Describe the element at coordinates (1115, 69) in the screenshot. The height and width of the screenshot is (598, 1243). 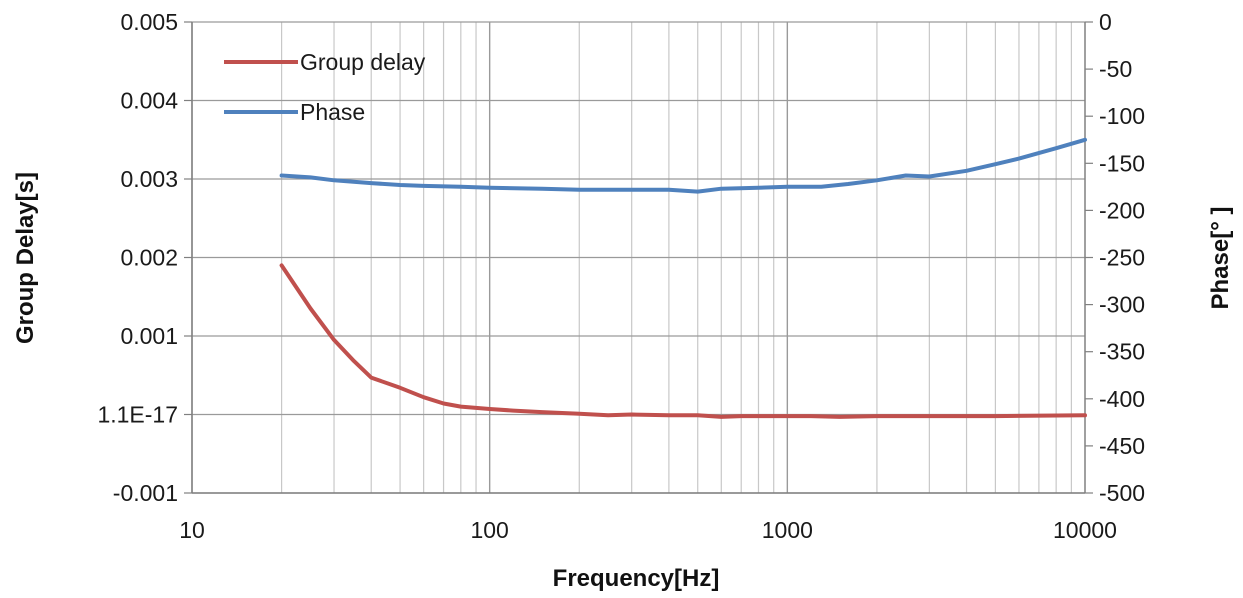
I see `y2-tick-label: -50` at that location.